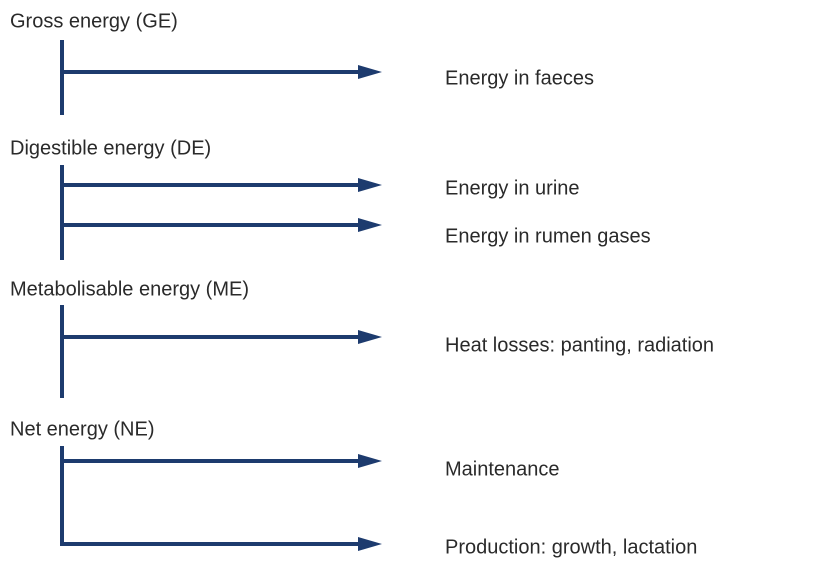 The width and height of the screenshot is (813, 561). Describe the element at coordinates (512, 188) in the screenshot. I see `output-label: Energy in urine` at that location.